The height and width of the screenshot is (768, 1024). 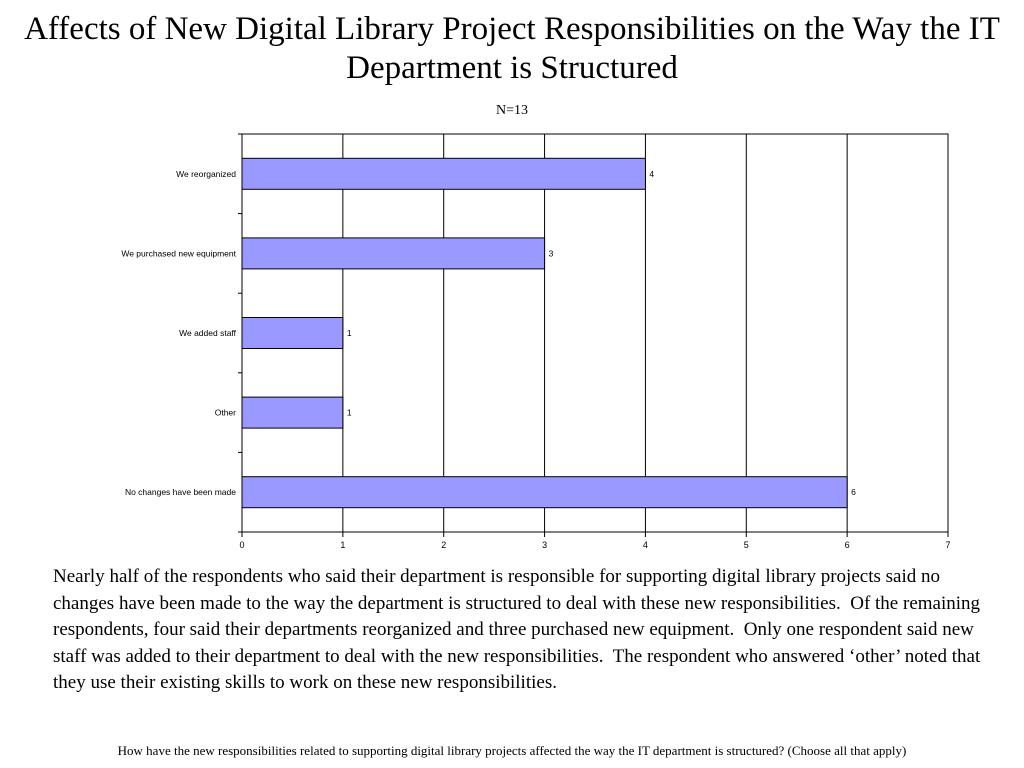 What do you see at coordinates (847, 545) in the screenshot?
I see `x-tick-label: 6` at bounding box center [847, 545].